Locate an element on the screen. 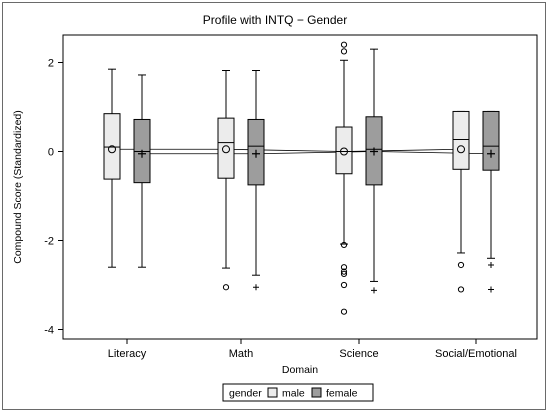 The width and height of the screenshot is (550, 414). legend-title: gender is located at coordinates (245, 394).